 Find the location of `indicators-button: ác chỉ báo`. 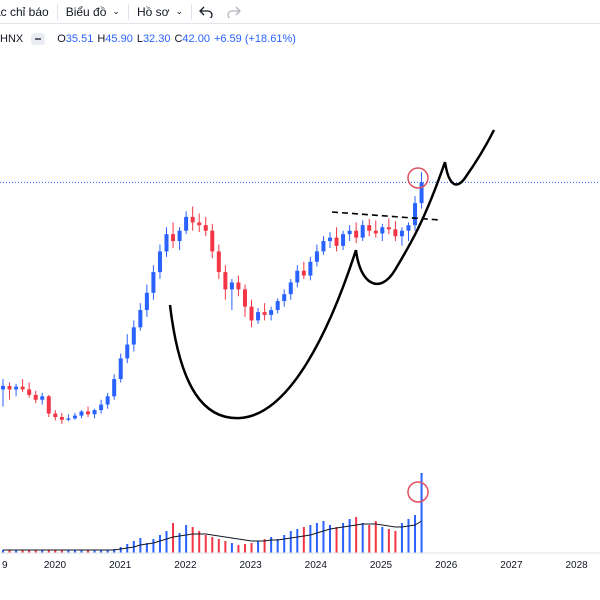

indicators-button: ác chỉ báo is located at coordinates (28, 12).